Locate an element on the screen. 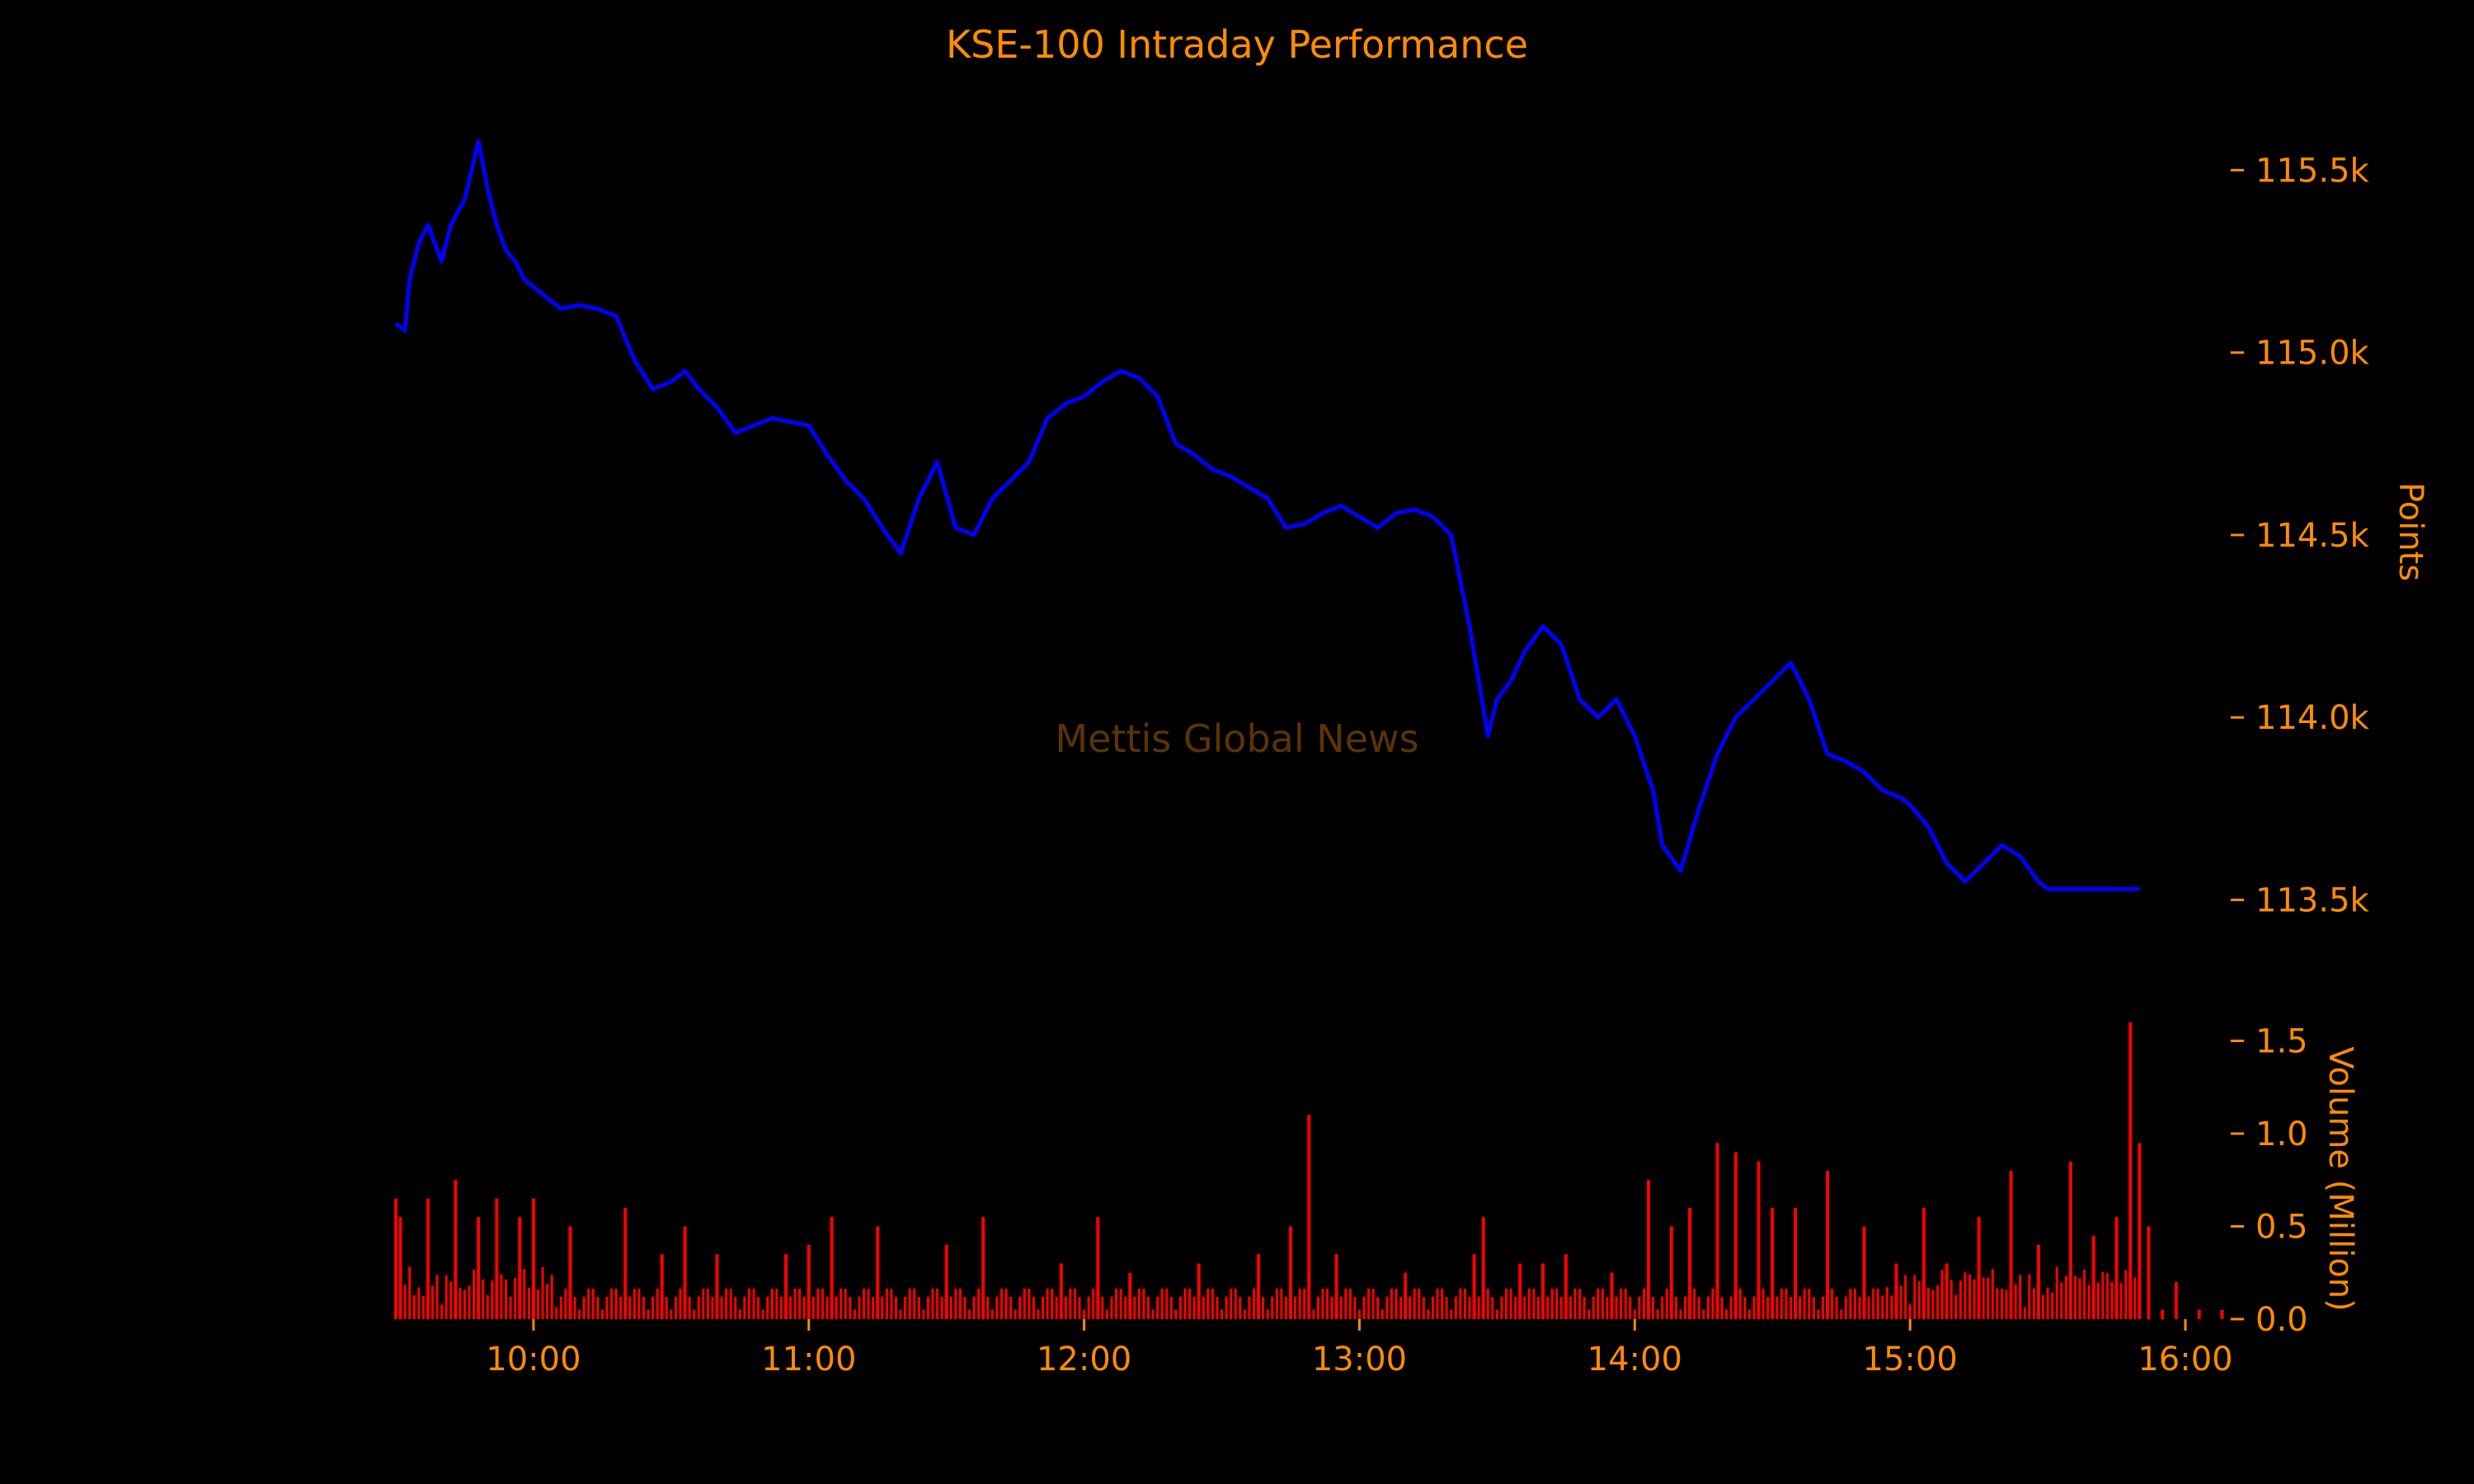  time-tick-label: 12:00 is located at coordinates (1084, 1359).